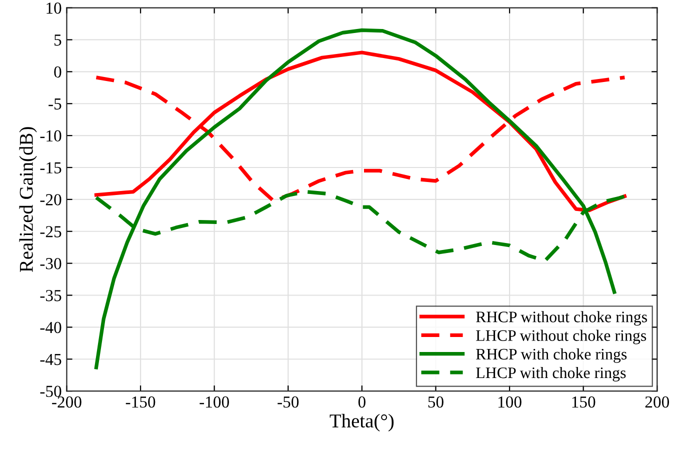 The height and width of the screenshot is (459, 674). Describe the element at coordinates (510, 402) in the screenshot. I see `x-tick-label: 100` at that location.